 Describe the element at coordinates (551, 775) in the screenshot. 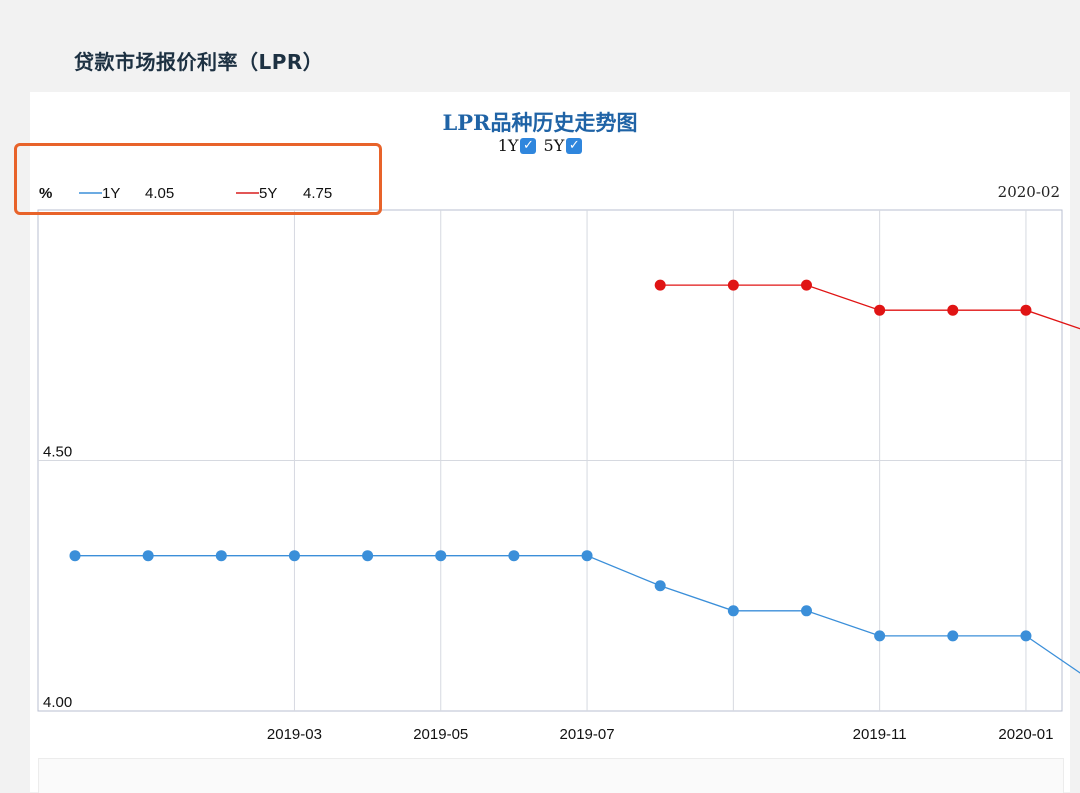

I see `secondary-panel` at that location.